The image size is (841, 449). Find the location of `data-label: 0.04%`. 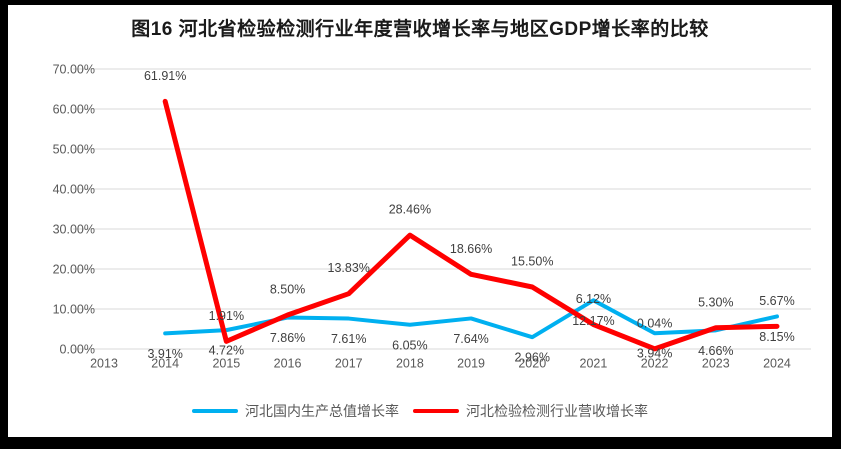

data-label: 0.04% is located at coordinates (654, 323).